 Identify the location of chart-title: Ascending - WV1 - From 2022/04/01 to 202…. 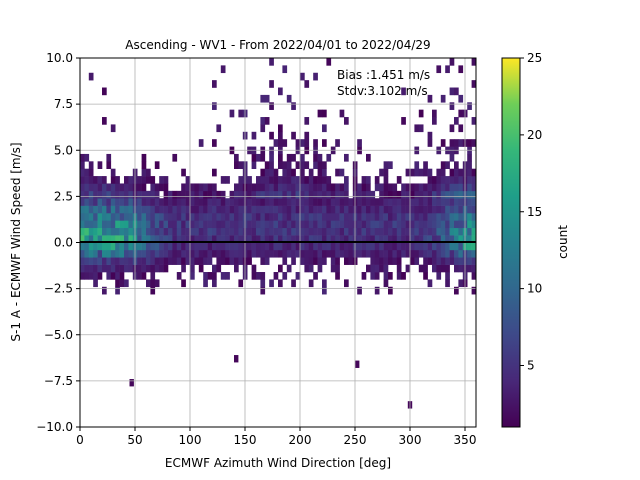
(277, 45).